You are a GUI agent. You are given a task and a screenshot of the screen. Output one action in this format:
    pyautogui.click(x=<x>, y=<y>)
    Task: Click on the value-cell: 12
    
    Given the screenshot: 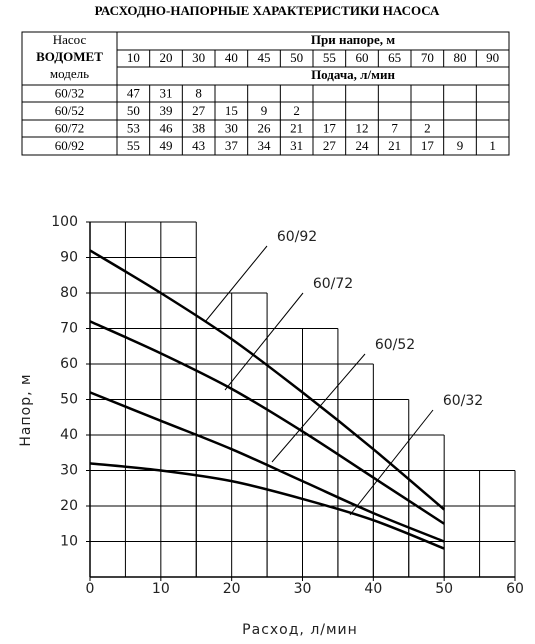 What is the action you would take?
    pyautogui.click(x=362, y=127)
    